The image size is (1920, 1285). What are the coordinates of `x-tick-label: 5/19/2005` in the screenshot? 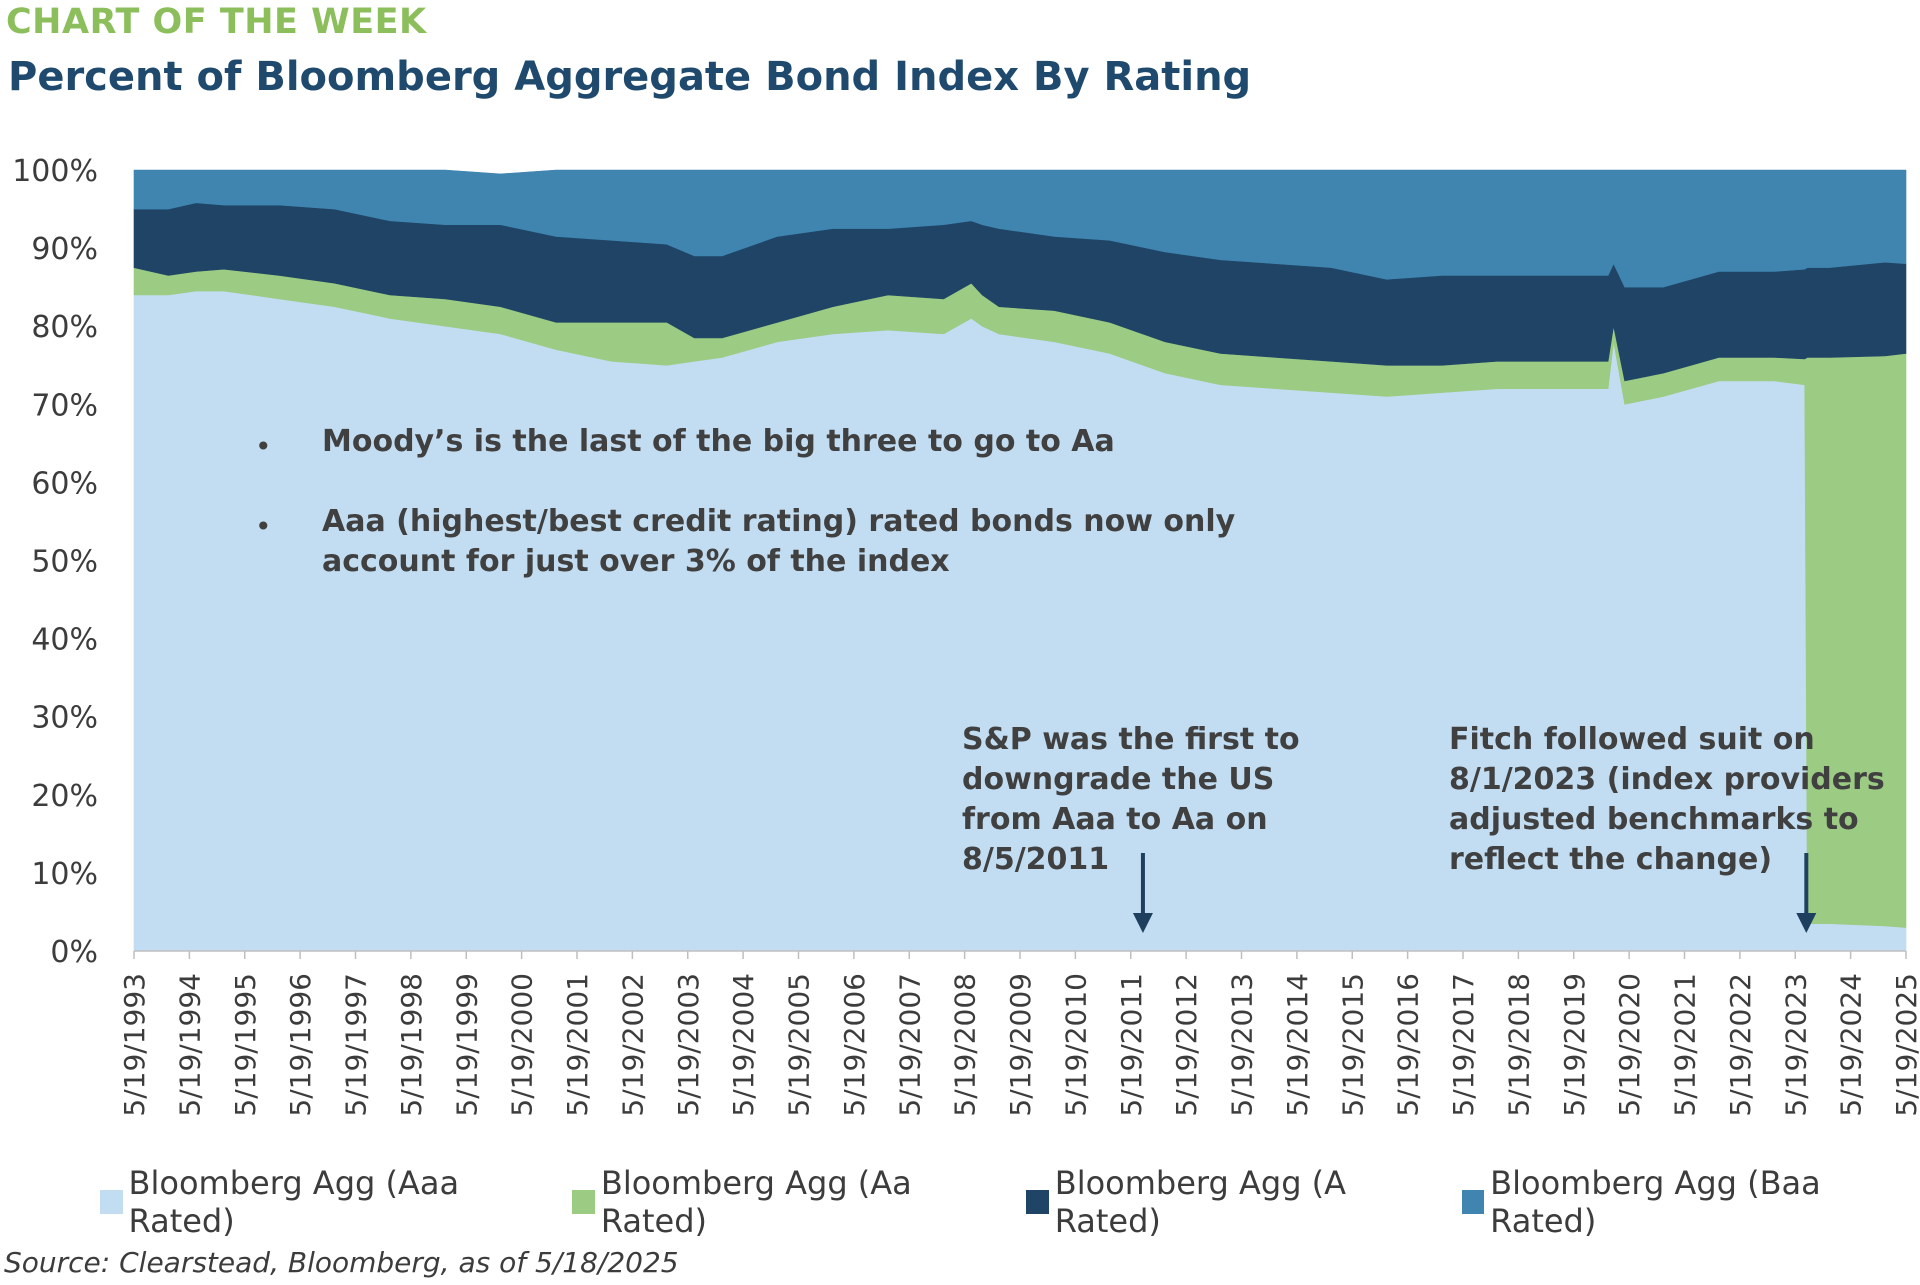 It's located at (799, 1045).